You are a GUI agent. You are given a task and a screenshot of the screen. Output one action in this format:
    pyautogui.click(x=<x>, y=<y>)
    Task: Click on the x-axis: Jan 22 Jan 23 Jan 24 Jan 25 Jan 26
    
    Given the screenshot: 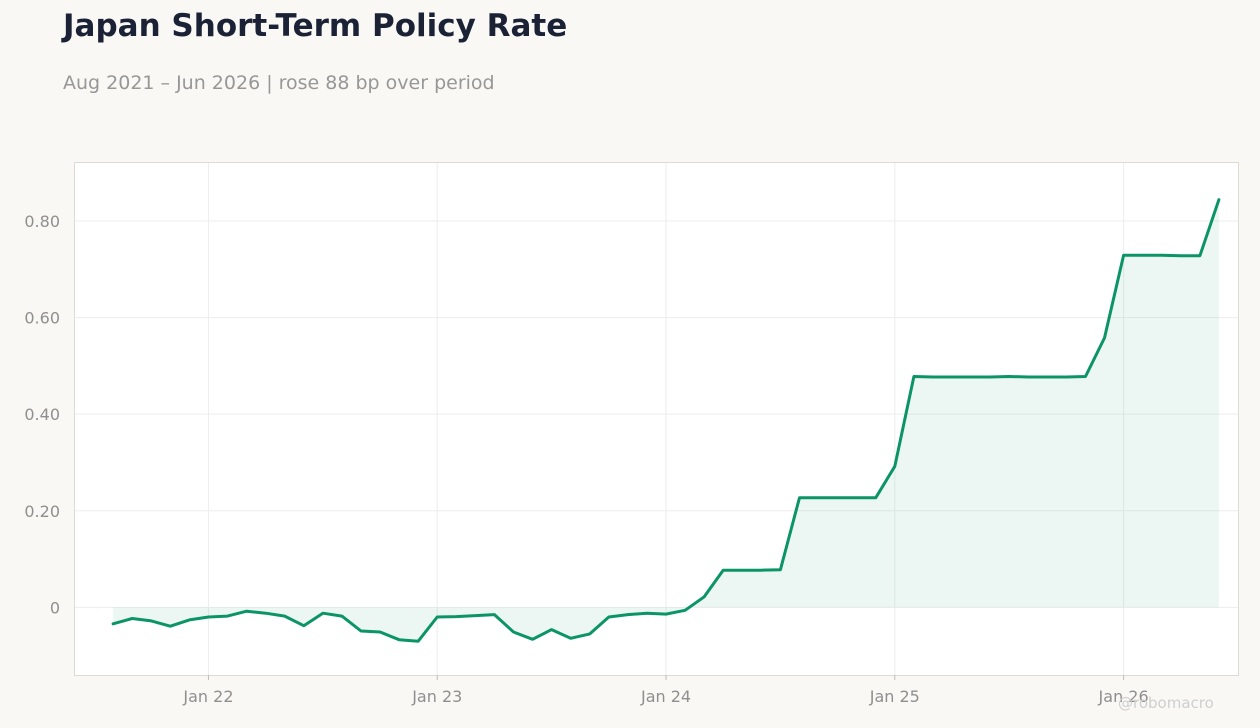 What is the action you would take?
    pyautogui.click(x=665, y=690)
    